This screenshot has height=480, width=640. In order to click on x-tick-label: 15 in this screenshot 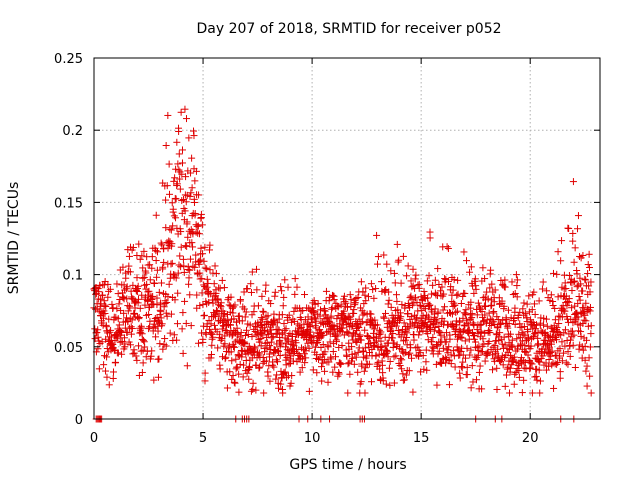, I will do `click(421, 438)`.